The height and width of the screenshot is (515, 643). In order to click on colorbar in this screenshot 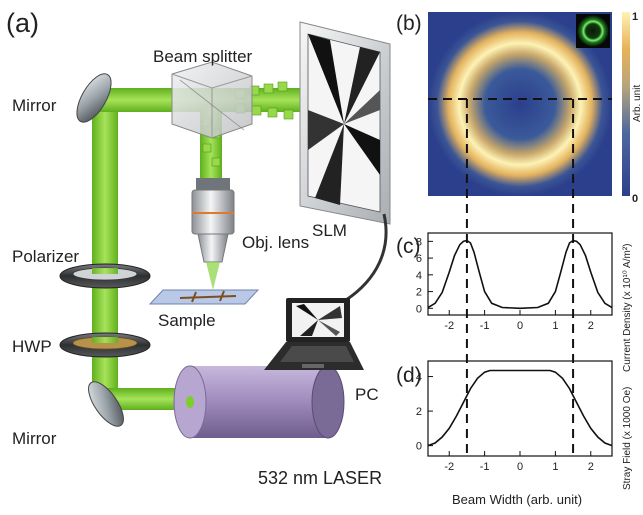, I will do `click(626, 104)`.